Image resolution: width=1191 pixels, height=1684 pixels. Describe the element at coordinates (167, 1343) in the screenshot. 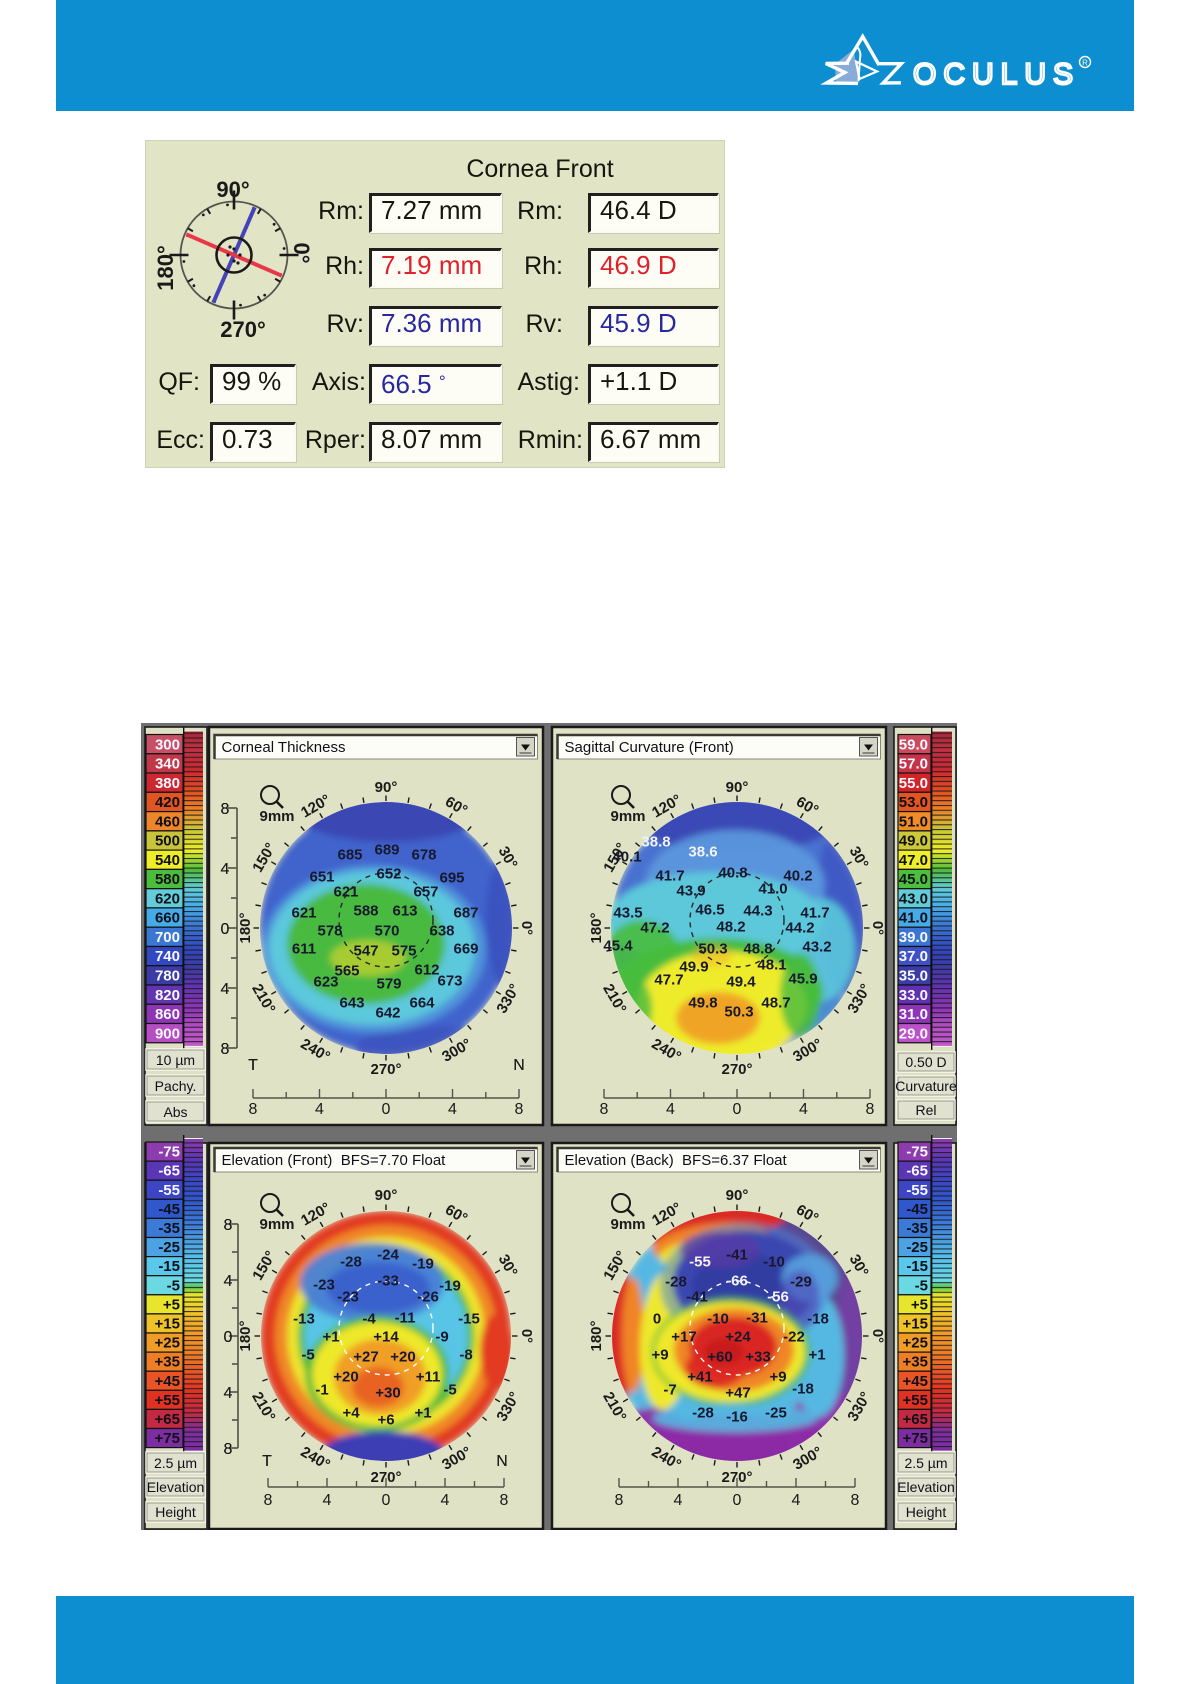

I see `svg-text: +25` at that location.